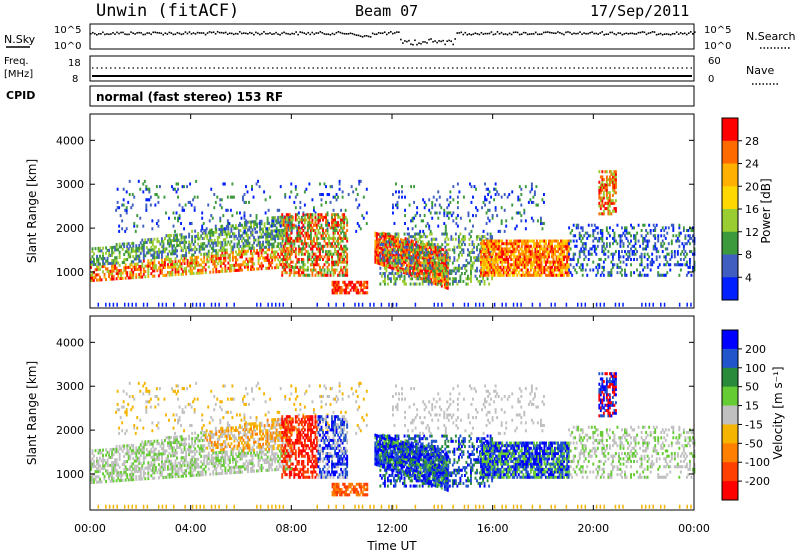 This screenshot has height=554, width=800. I want to click on noise-left-label: N.Sky, so click(20, 39).